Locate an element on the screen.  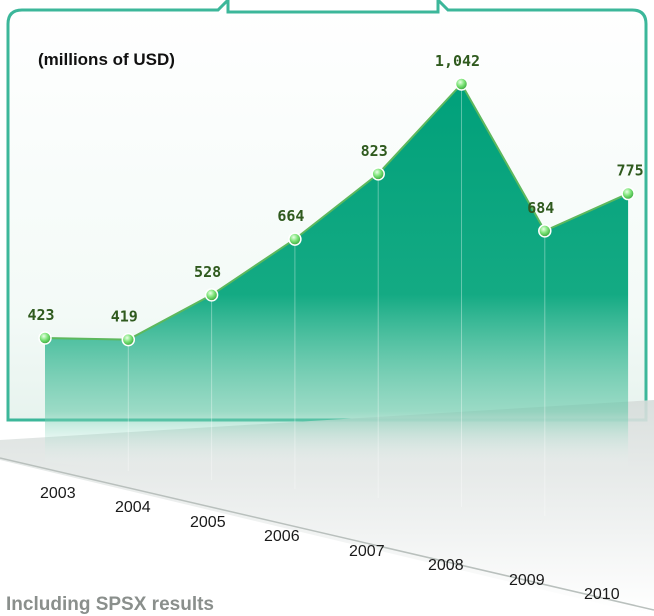
x-tick-2004: 2004 is located at coordinates (133, 507).